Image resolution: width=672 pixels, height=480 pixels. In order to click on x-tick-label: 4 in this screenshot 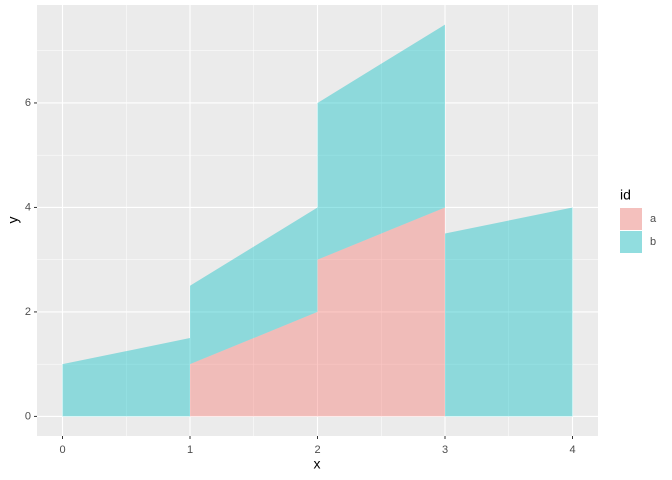, I will do `click(572, 450)`.